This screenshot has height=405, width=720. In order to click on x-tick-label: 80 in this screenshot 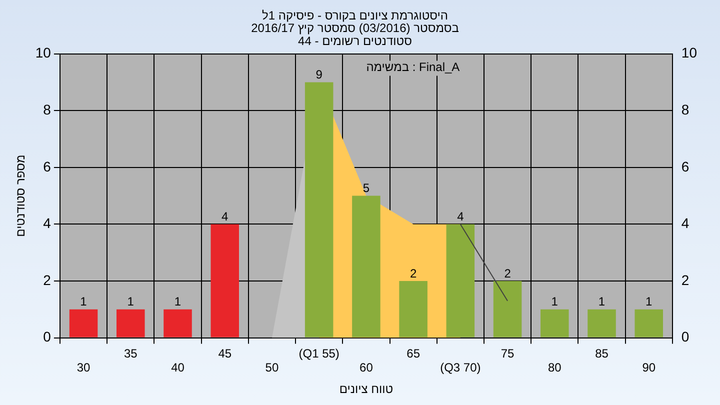, I will do `click(555, 367)`.